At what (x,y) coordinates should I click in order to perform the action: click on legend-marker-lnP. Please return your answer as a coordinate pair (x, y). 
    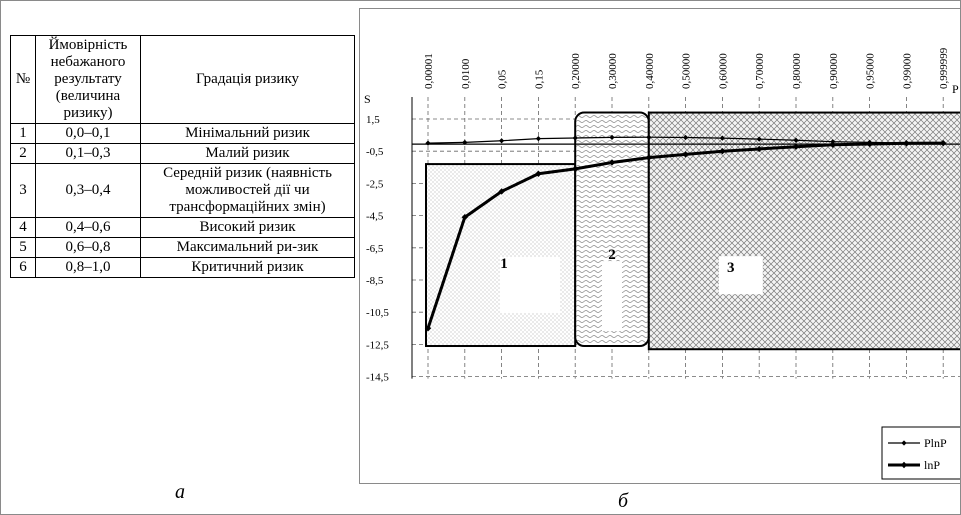
    Looking at the image, I should click on (904, 465).